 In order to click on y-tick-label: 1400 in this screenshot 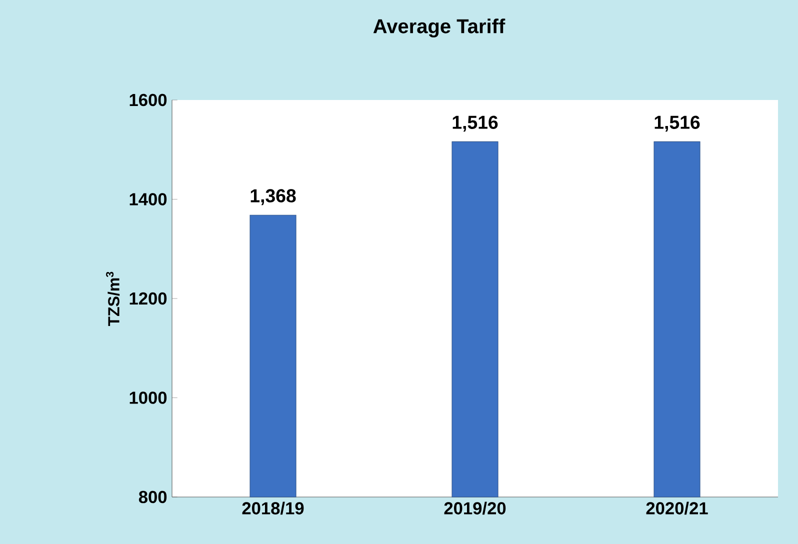, I will do `click(148, 199)`.